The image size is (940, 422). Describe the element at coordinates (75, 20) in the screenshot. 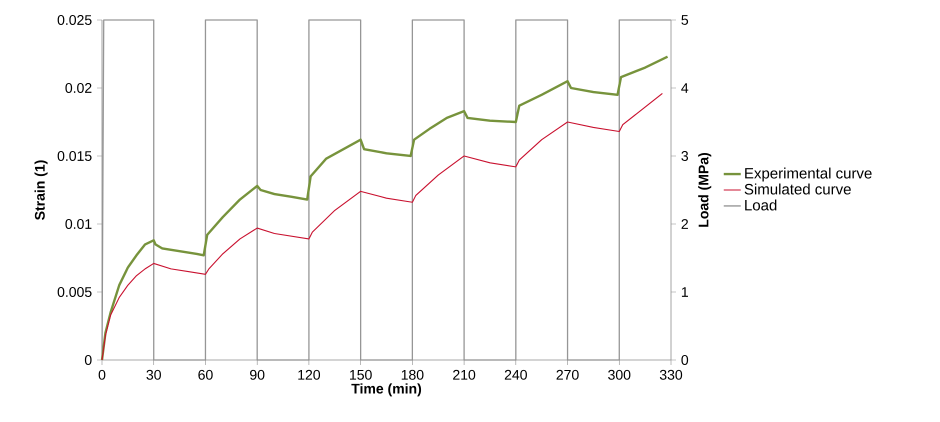

I see `y-tick-label: 0.025` at that location.